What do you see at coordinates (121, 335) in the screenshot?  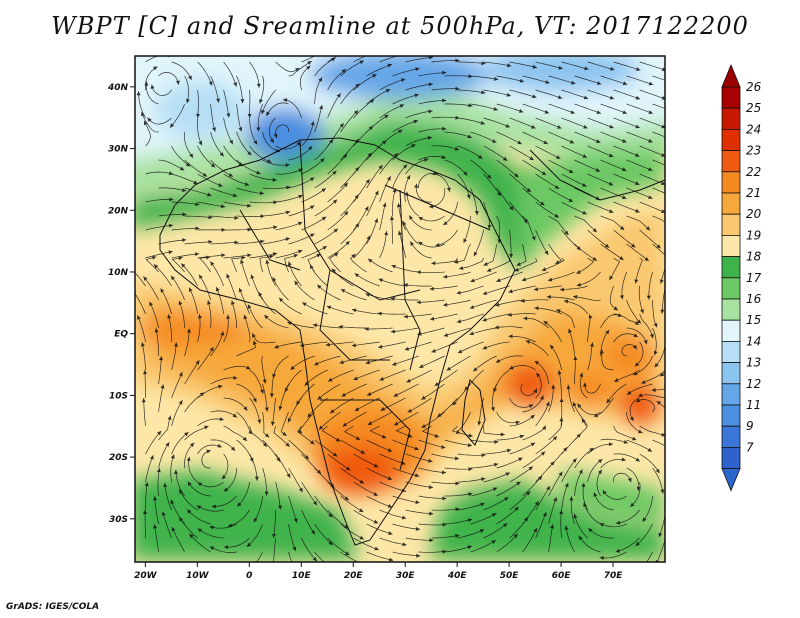 I see `lat-tick-label: EQ` at bounding box center [121, 335].